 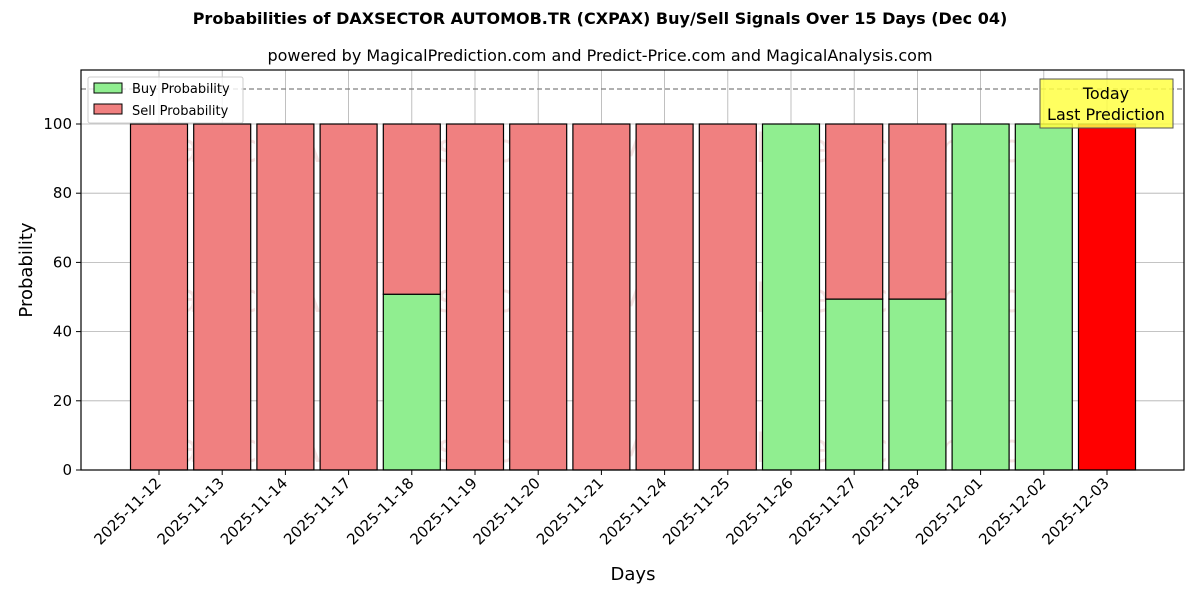 I want to click on svg-text: 2025-11-20, so click(x=507, y=511).